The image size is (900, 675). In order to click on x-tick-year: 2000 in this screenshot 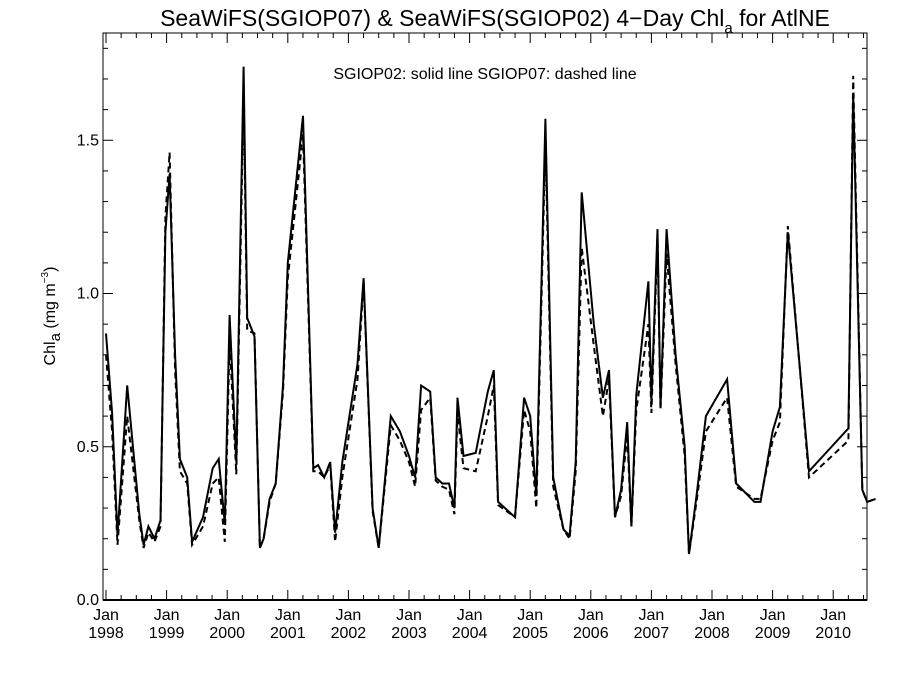, I will do `click(227, 633)`.